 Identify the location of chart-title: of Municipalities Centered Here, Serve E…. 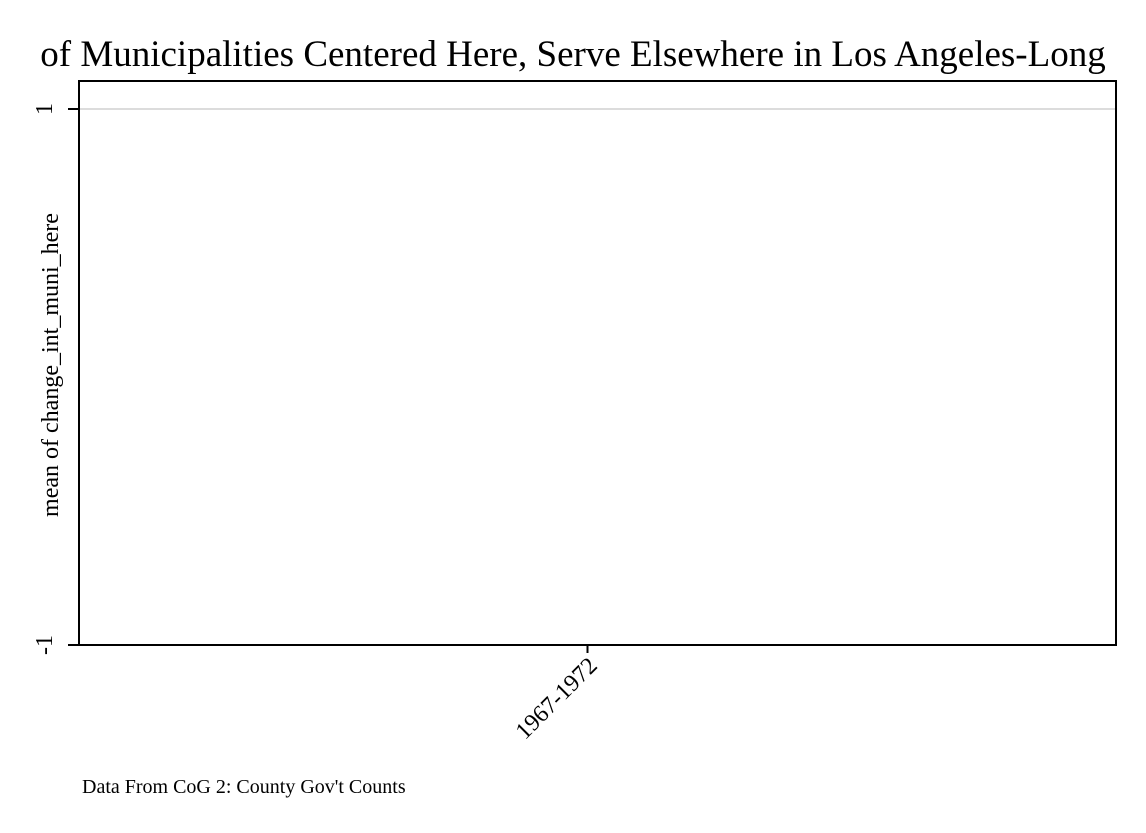
(572, 54).